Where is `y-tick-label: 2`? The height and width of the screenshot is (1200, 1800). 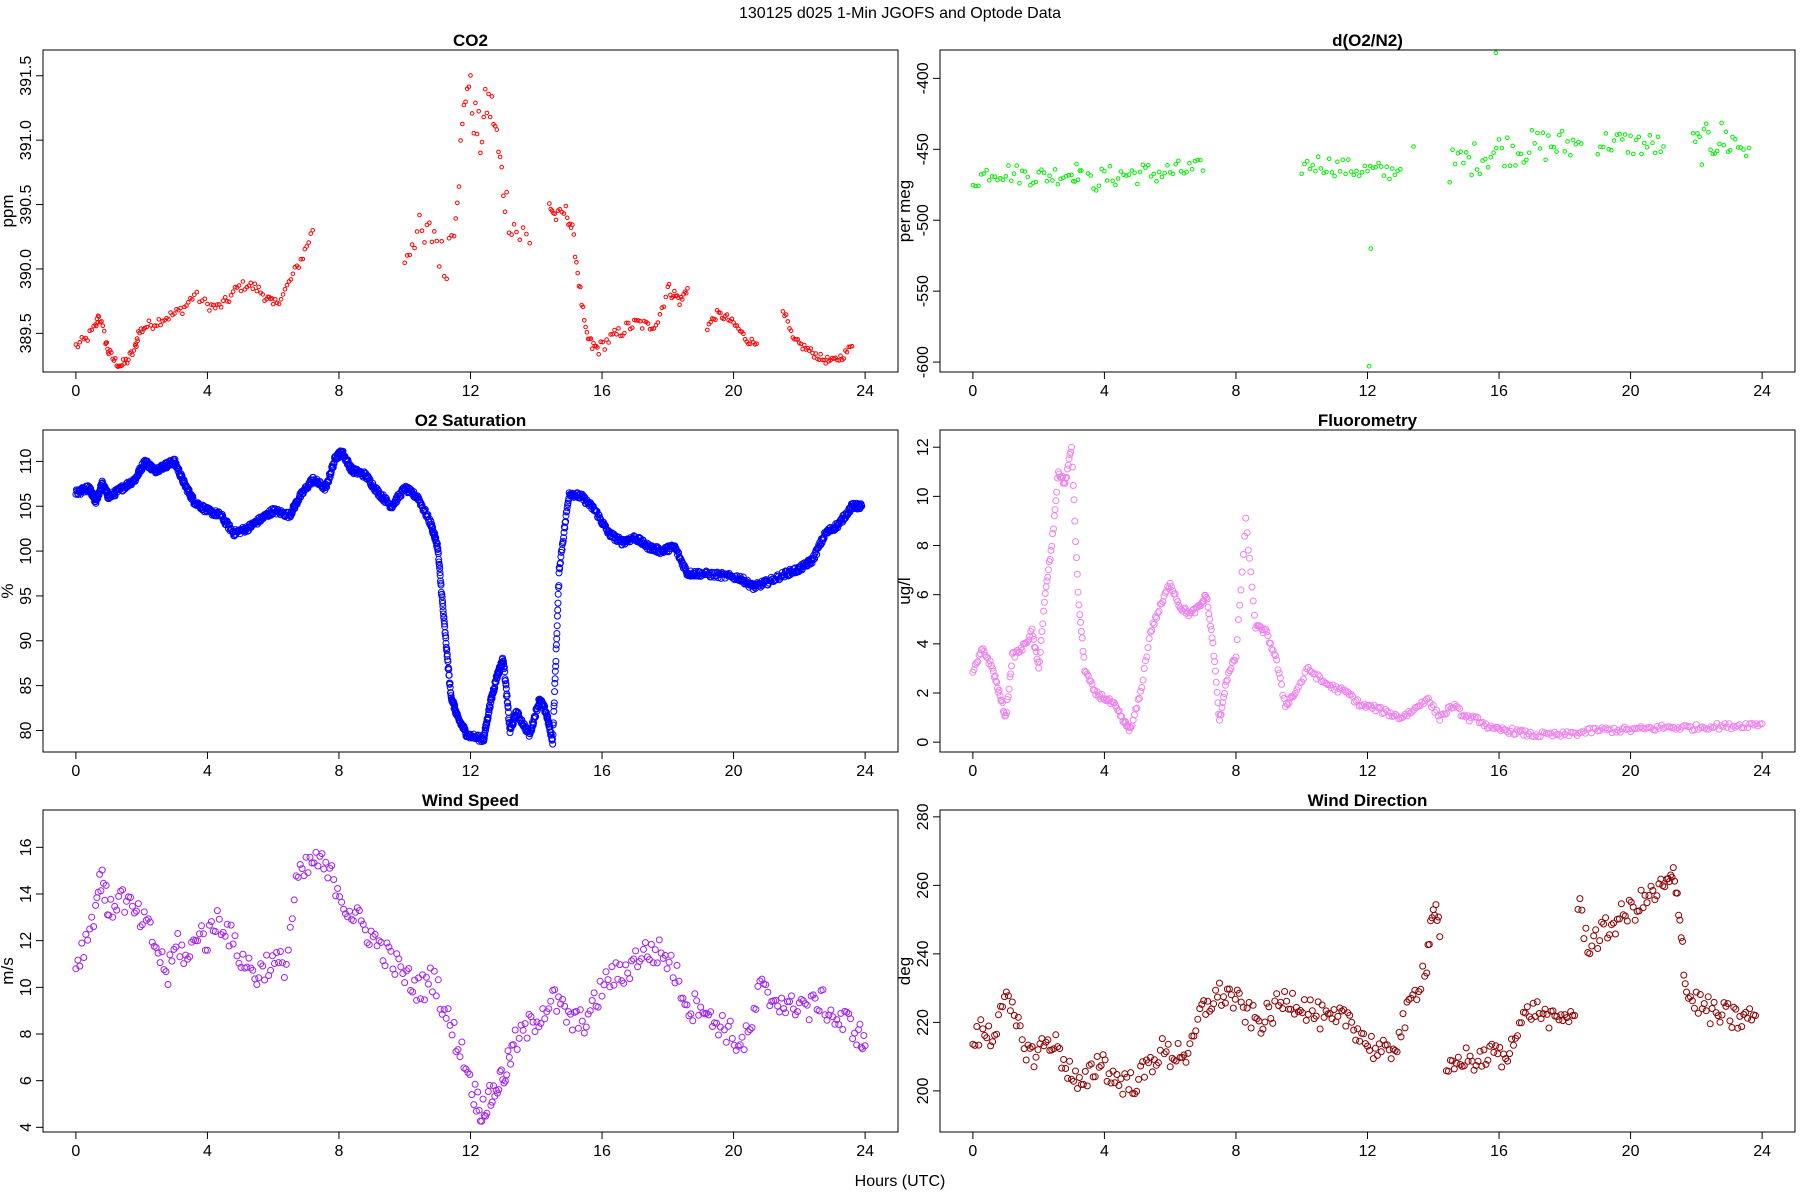 y-tick-label: 2 is located at coordinates (923, 692).